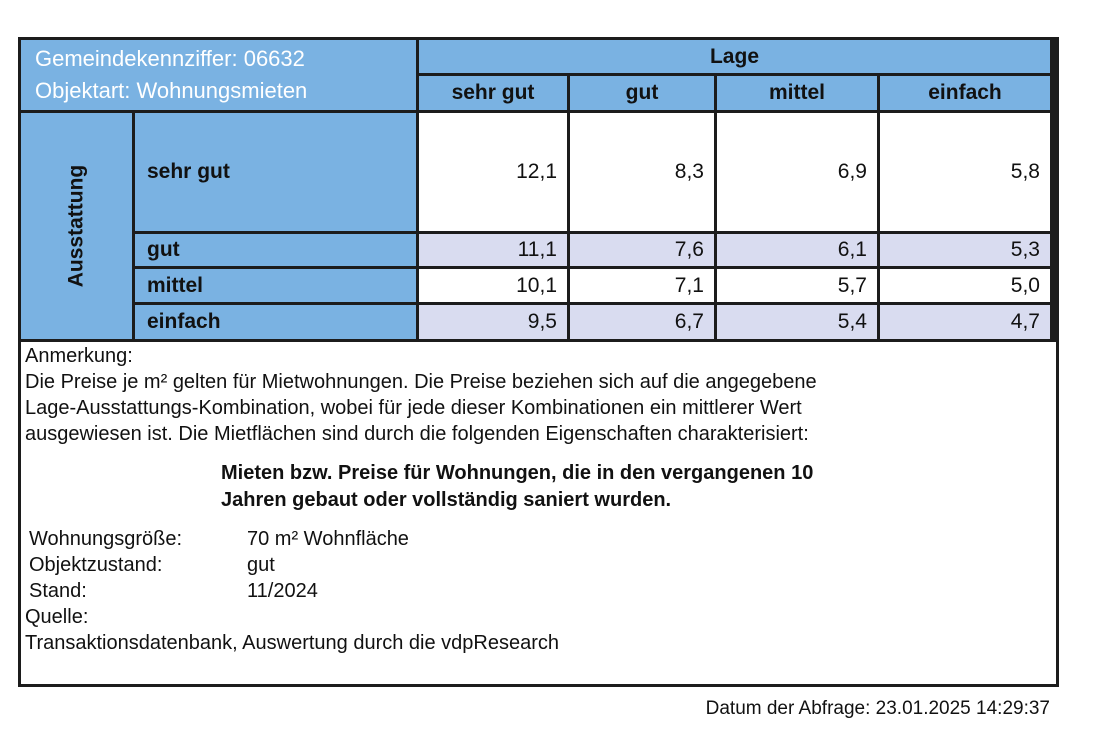  Describe the element at coordinates (57, 617) in the screenshot. I see `quelle-label: Quelle:` at that location.